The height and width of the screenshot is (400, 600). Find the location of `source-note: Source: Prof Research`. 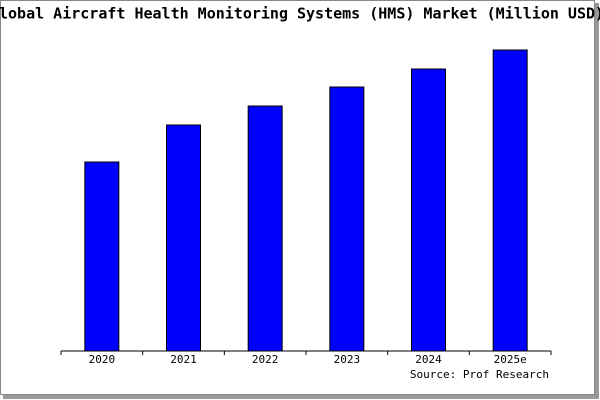

source-note: Source: Prof Research is located at coordinates (479, 374).